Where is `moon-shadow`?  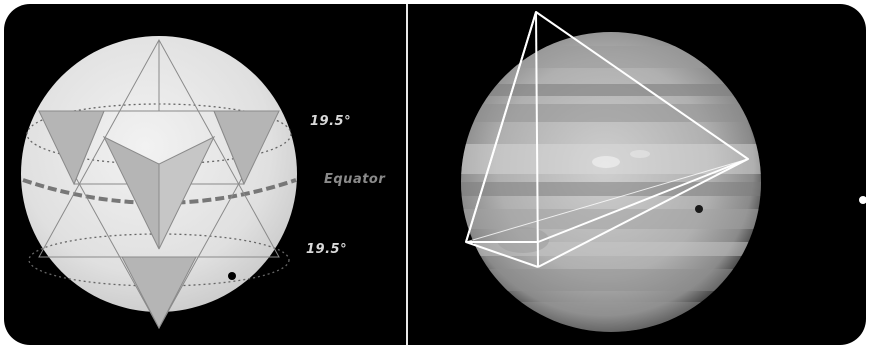 moon-shadow is located at coordinates (699, 209).